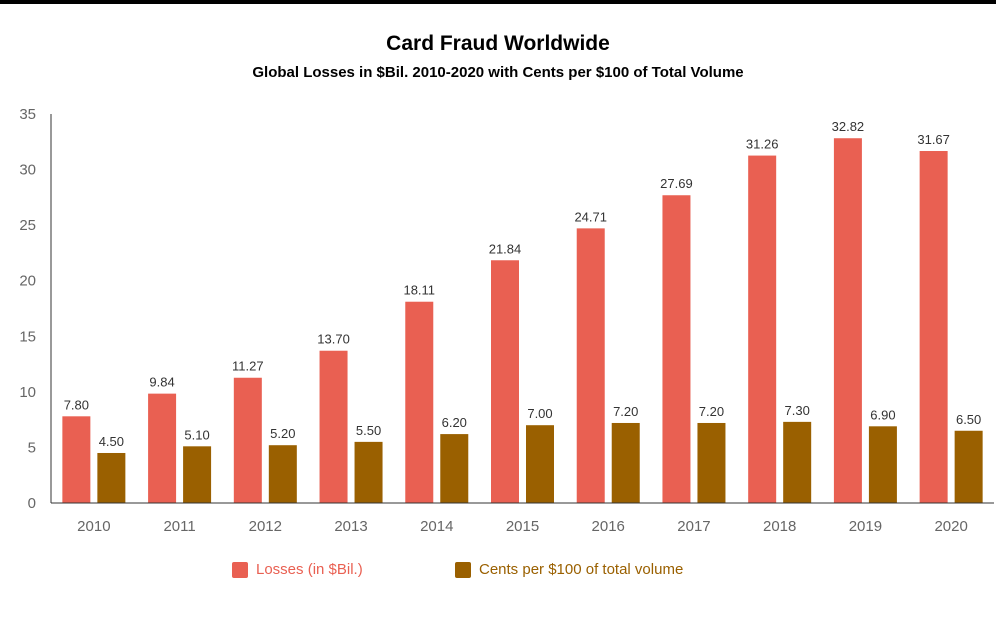 The height and width of the screenshot is (627, 996). I want to click on data-label-cents: 4.50, so click(111, 441).